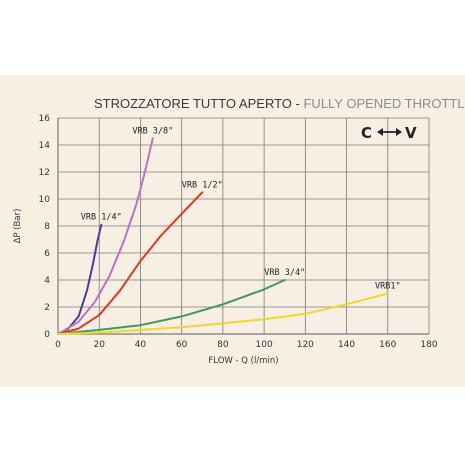  I want to click on y-axis-label: ΔP (Bar), so click(18, 226).